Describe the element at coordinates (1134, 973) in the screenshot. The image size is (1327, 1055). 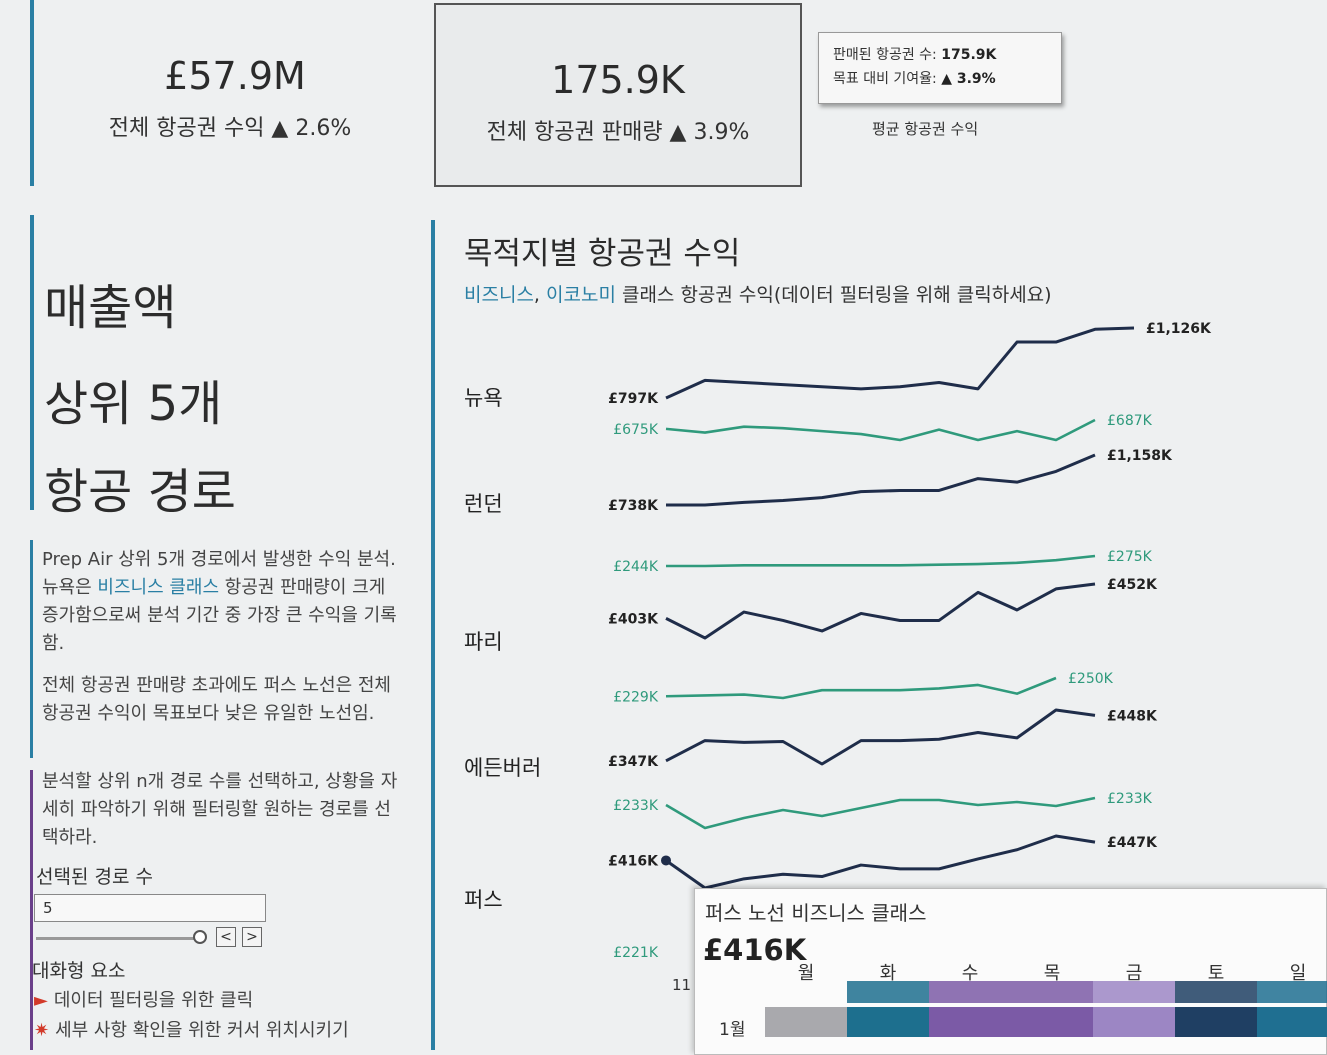
I see `tooltip-day-label: 금` at that location.